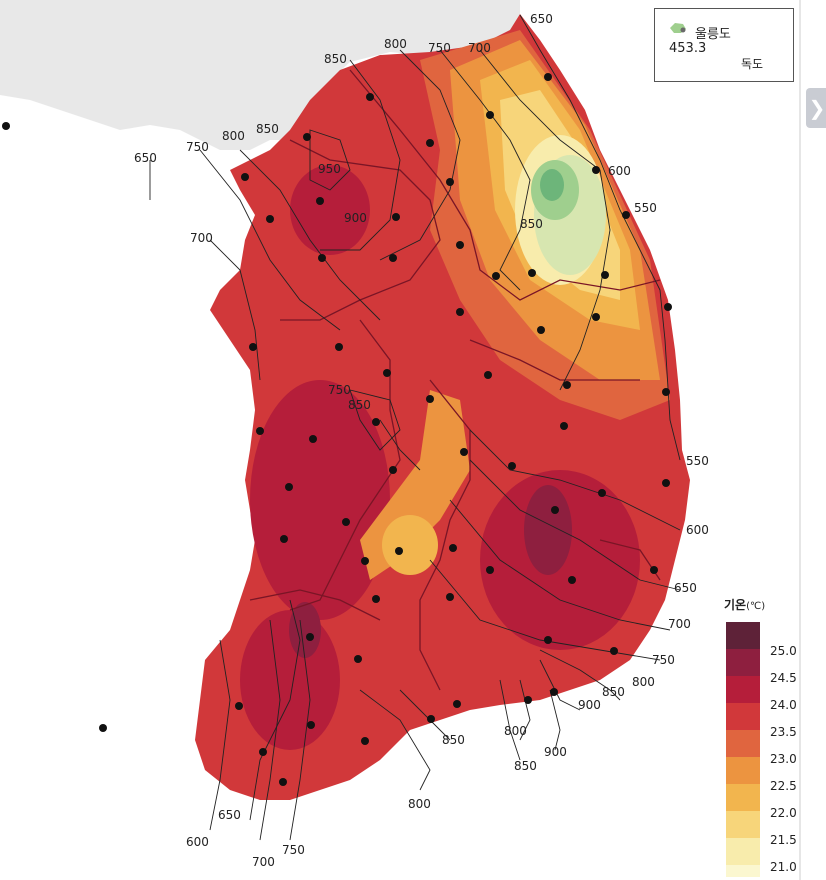 The image size is (826, 880). What do you see at coordinates (756, 606) in the screenshot?
I see `legend-unit: (℃)` at bounding box center [756, 606].